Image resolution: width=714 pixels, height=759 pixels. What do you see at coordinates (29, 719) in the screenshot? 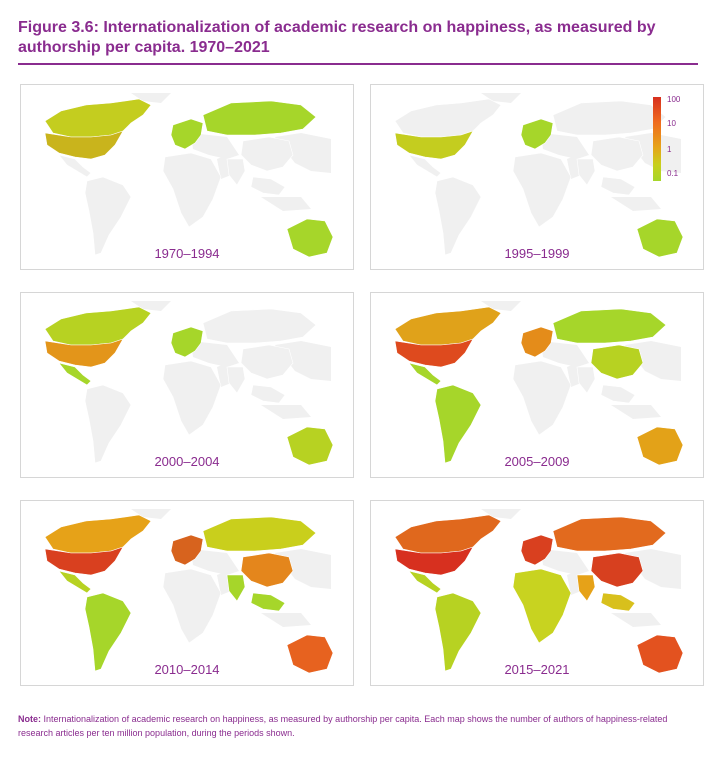
I see `note-label: Note:` at bounding box center [29, 719].